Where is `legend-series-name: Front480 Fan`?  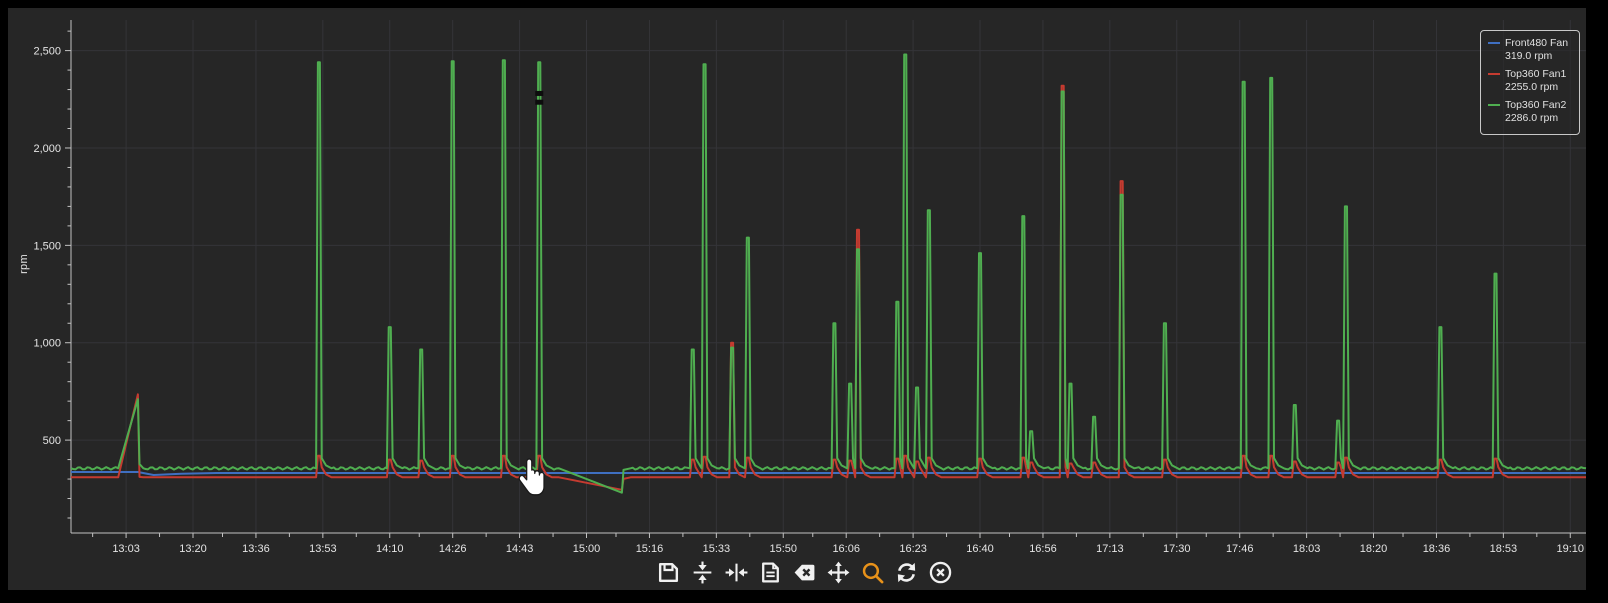 legend-series-name: Front480 Fan is located at coordinates (1537, 43).